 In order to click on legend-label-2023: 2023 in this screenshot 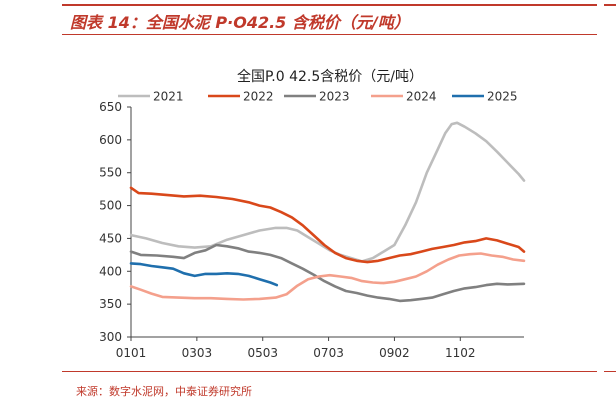, I will do `click(334, 97)`.